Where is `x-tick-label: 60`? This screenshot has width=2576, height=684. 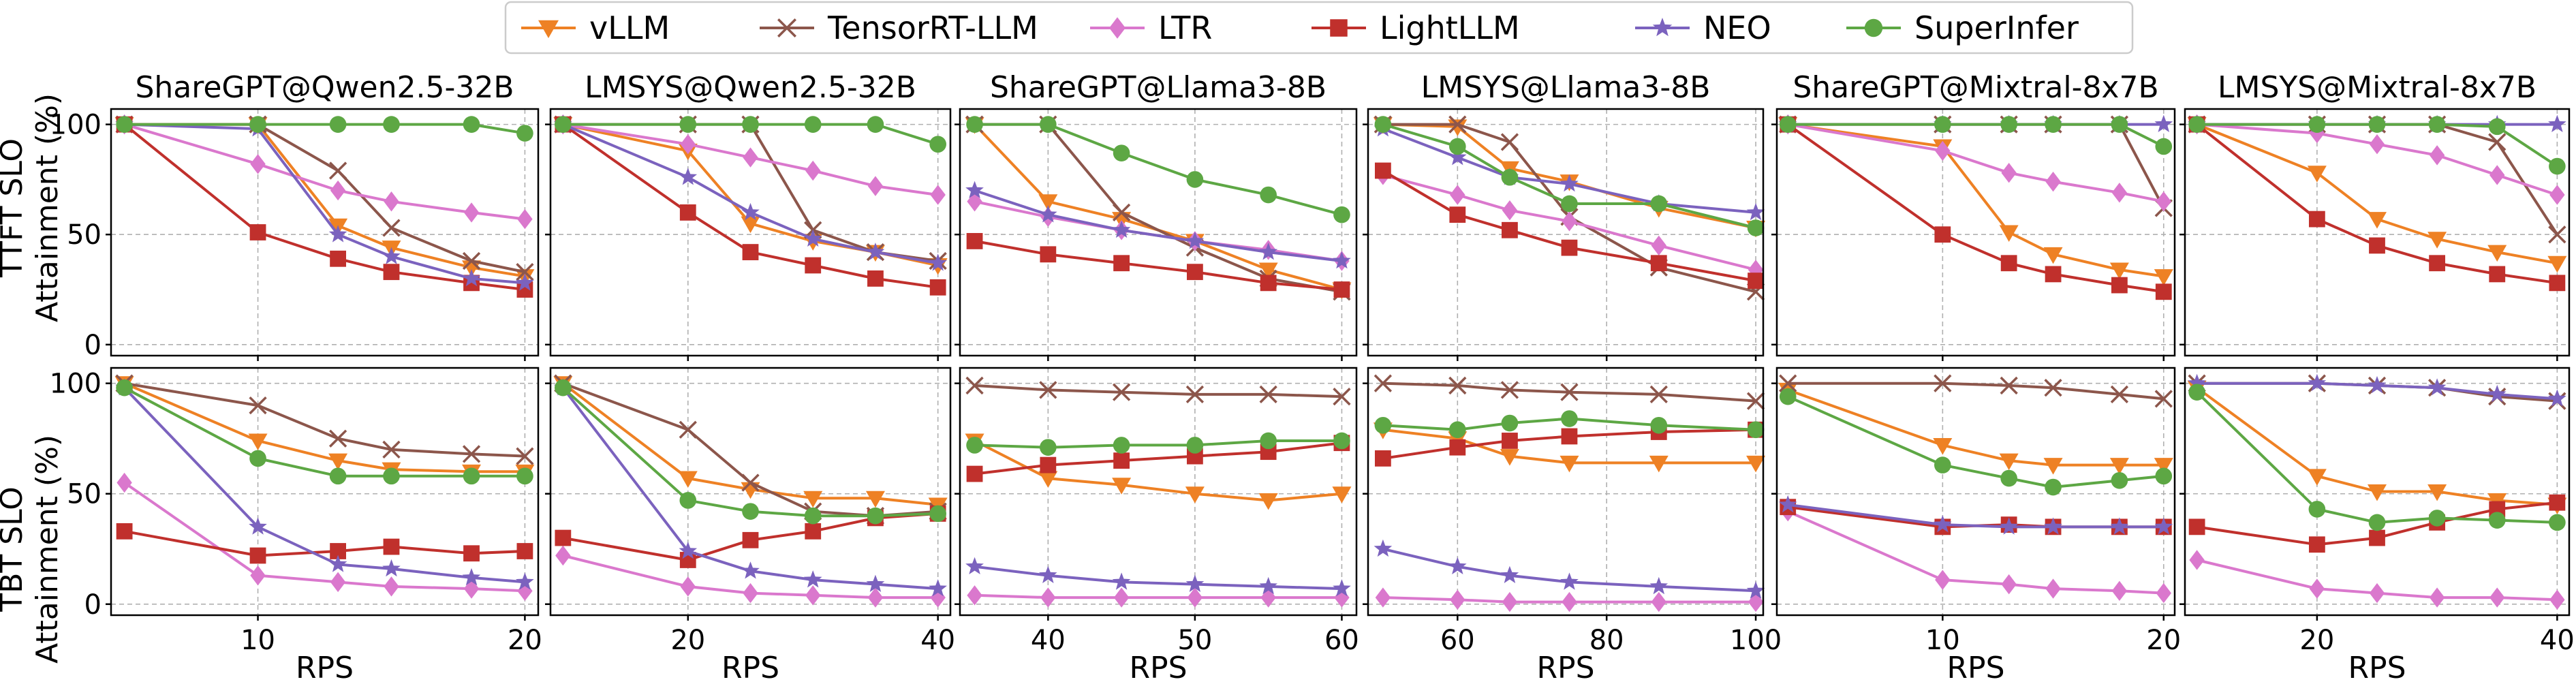 x-tick-label: 60 is located at coordinates (1341, 640).